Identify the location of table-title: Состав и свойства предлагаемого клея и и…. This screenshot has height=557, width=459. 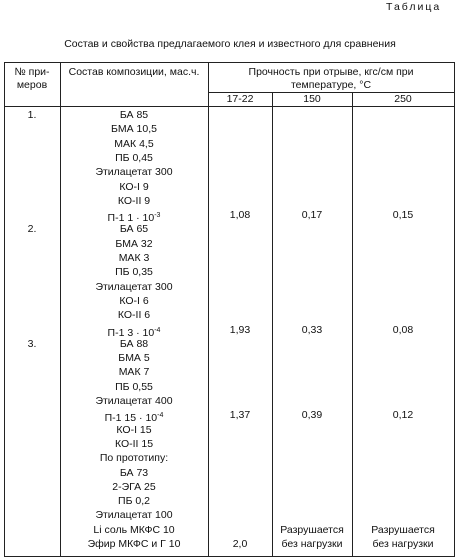
(230, 44).